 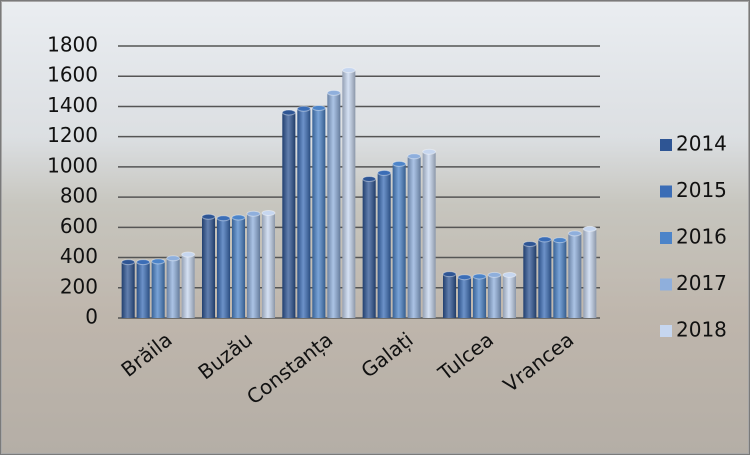 What do you see at coordinates (72, 45) in the screenshot?
I see `y-tick-label: 1800` at bounding box center [72, 45].